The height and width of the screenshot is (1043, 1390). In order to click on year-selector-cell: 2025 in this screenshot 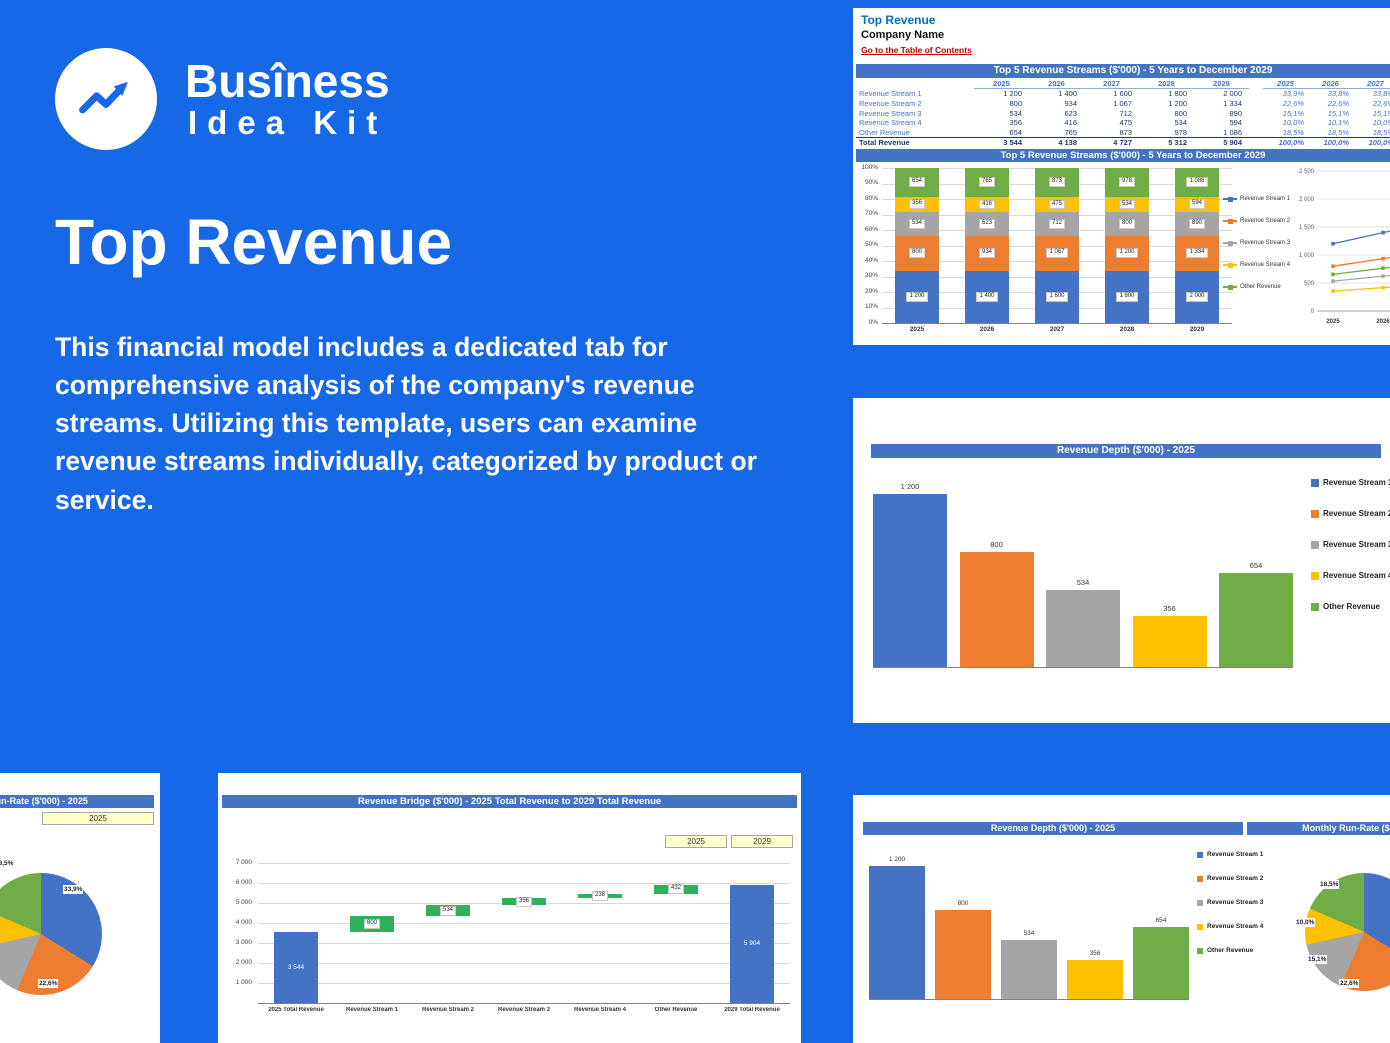, I will do `click(98, 818)`.